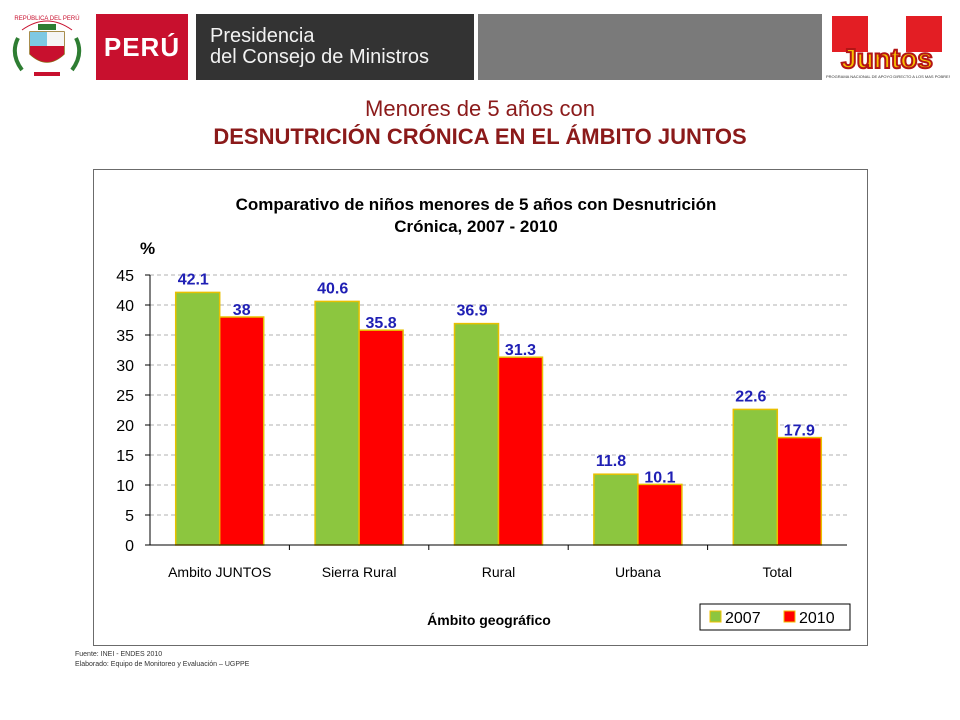 The height and width of the screenshot is (720, 960). I want to click on data-label-2010: 17.9, so click(799, 431).